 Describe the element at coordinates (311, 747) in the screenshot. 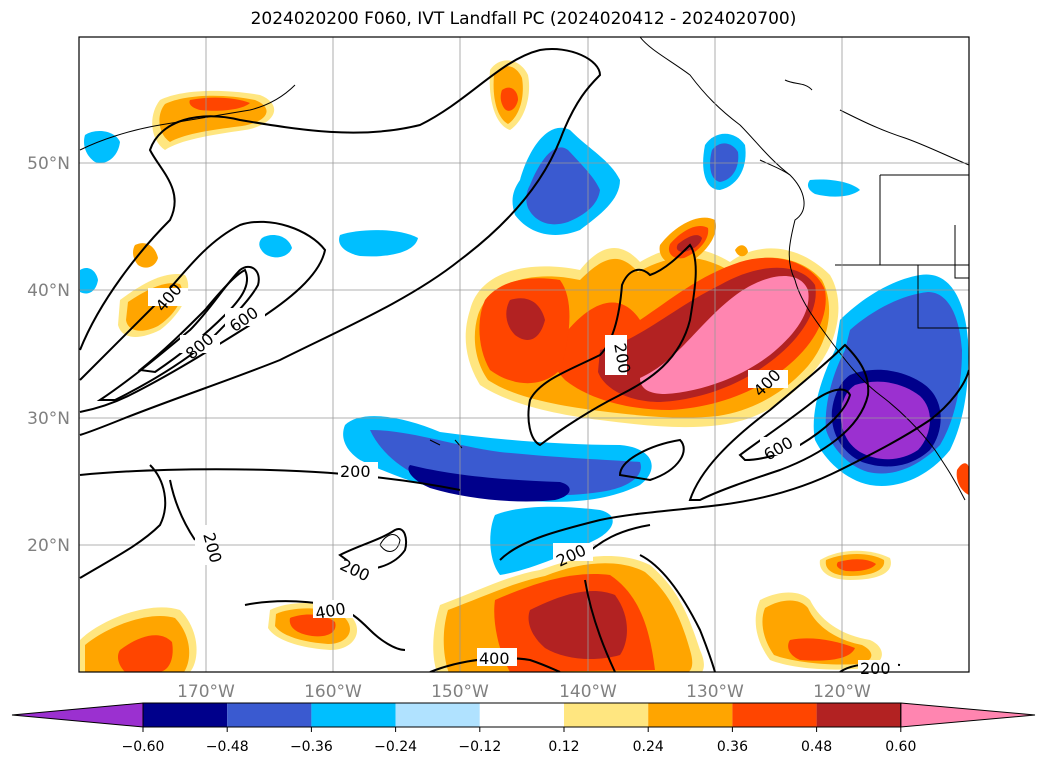

I see `colorbar-tick-label: −0.36` at that location.